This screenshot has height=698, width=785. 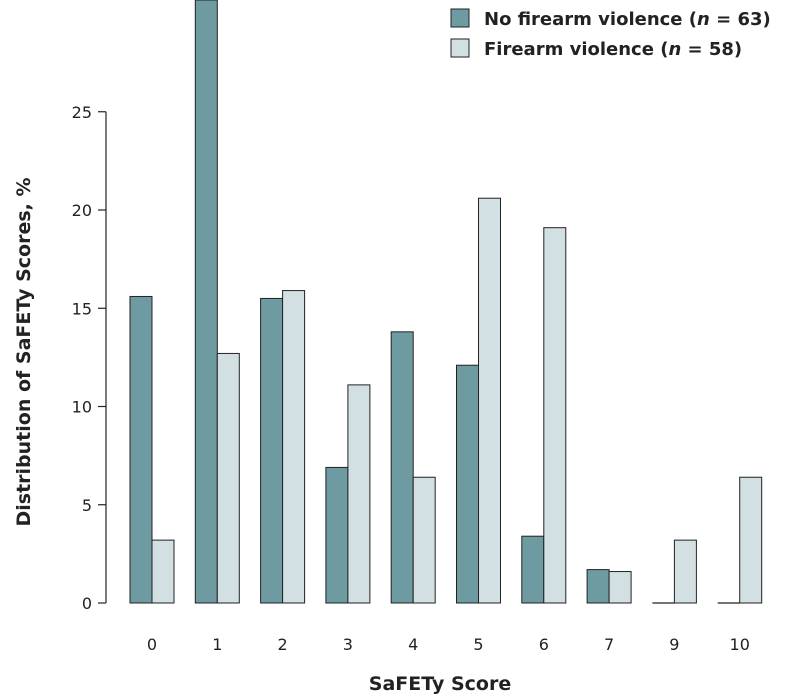 I want to click on x-tick-label: 10, so click(x=740, y=644).